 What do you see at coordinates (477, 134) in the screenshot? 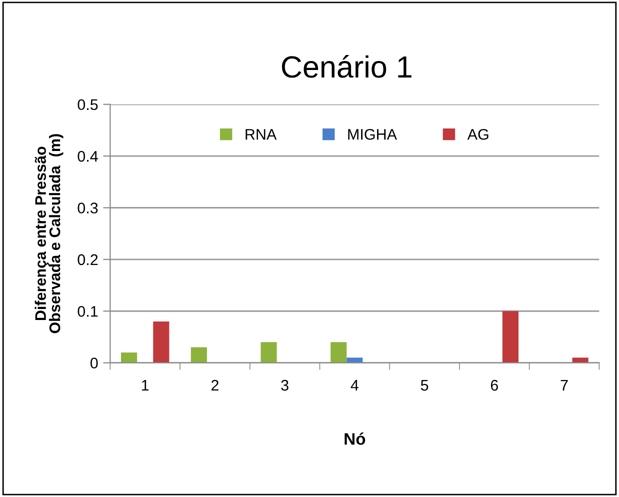
I see `legend-label: AG` at bounding box center [477, 134].